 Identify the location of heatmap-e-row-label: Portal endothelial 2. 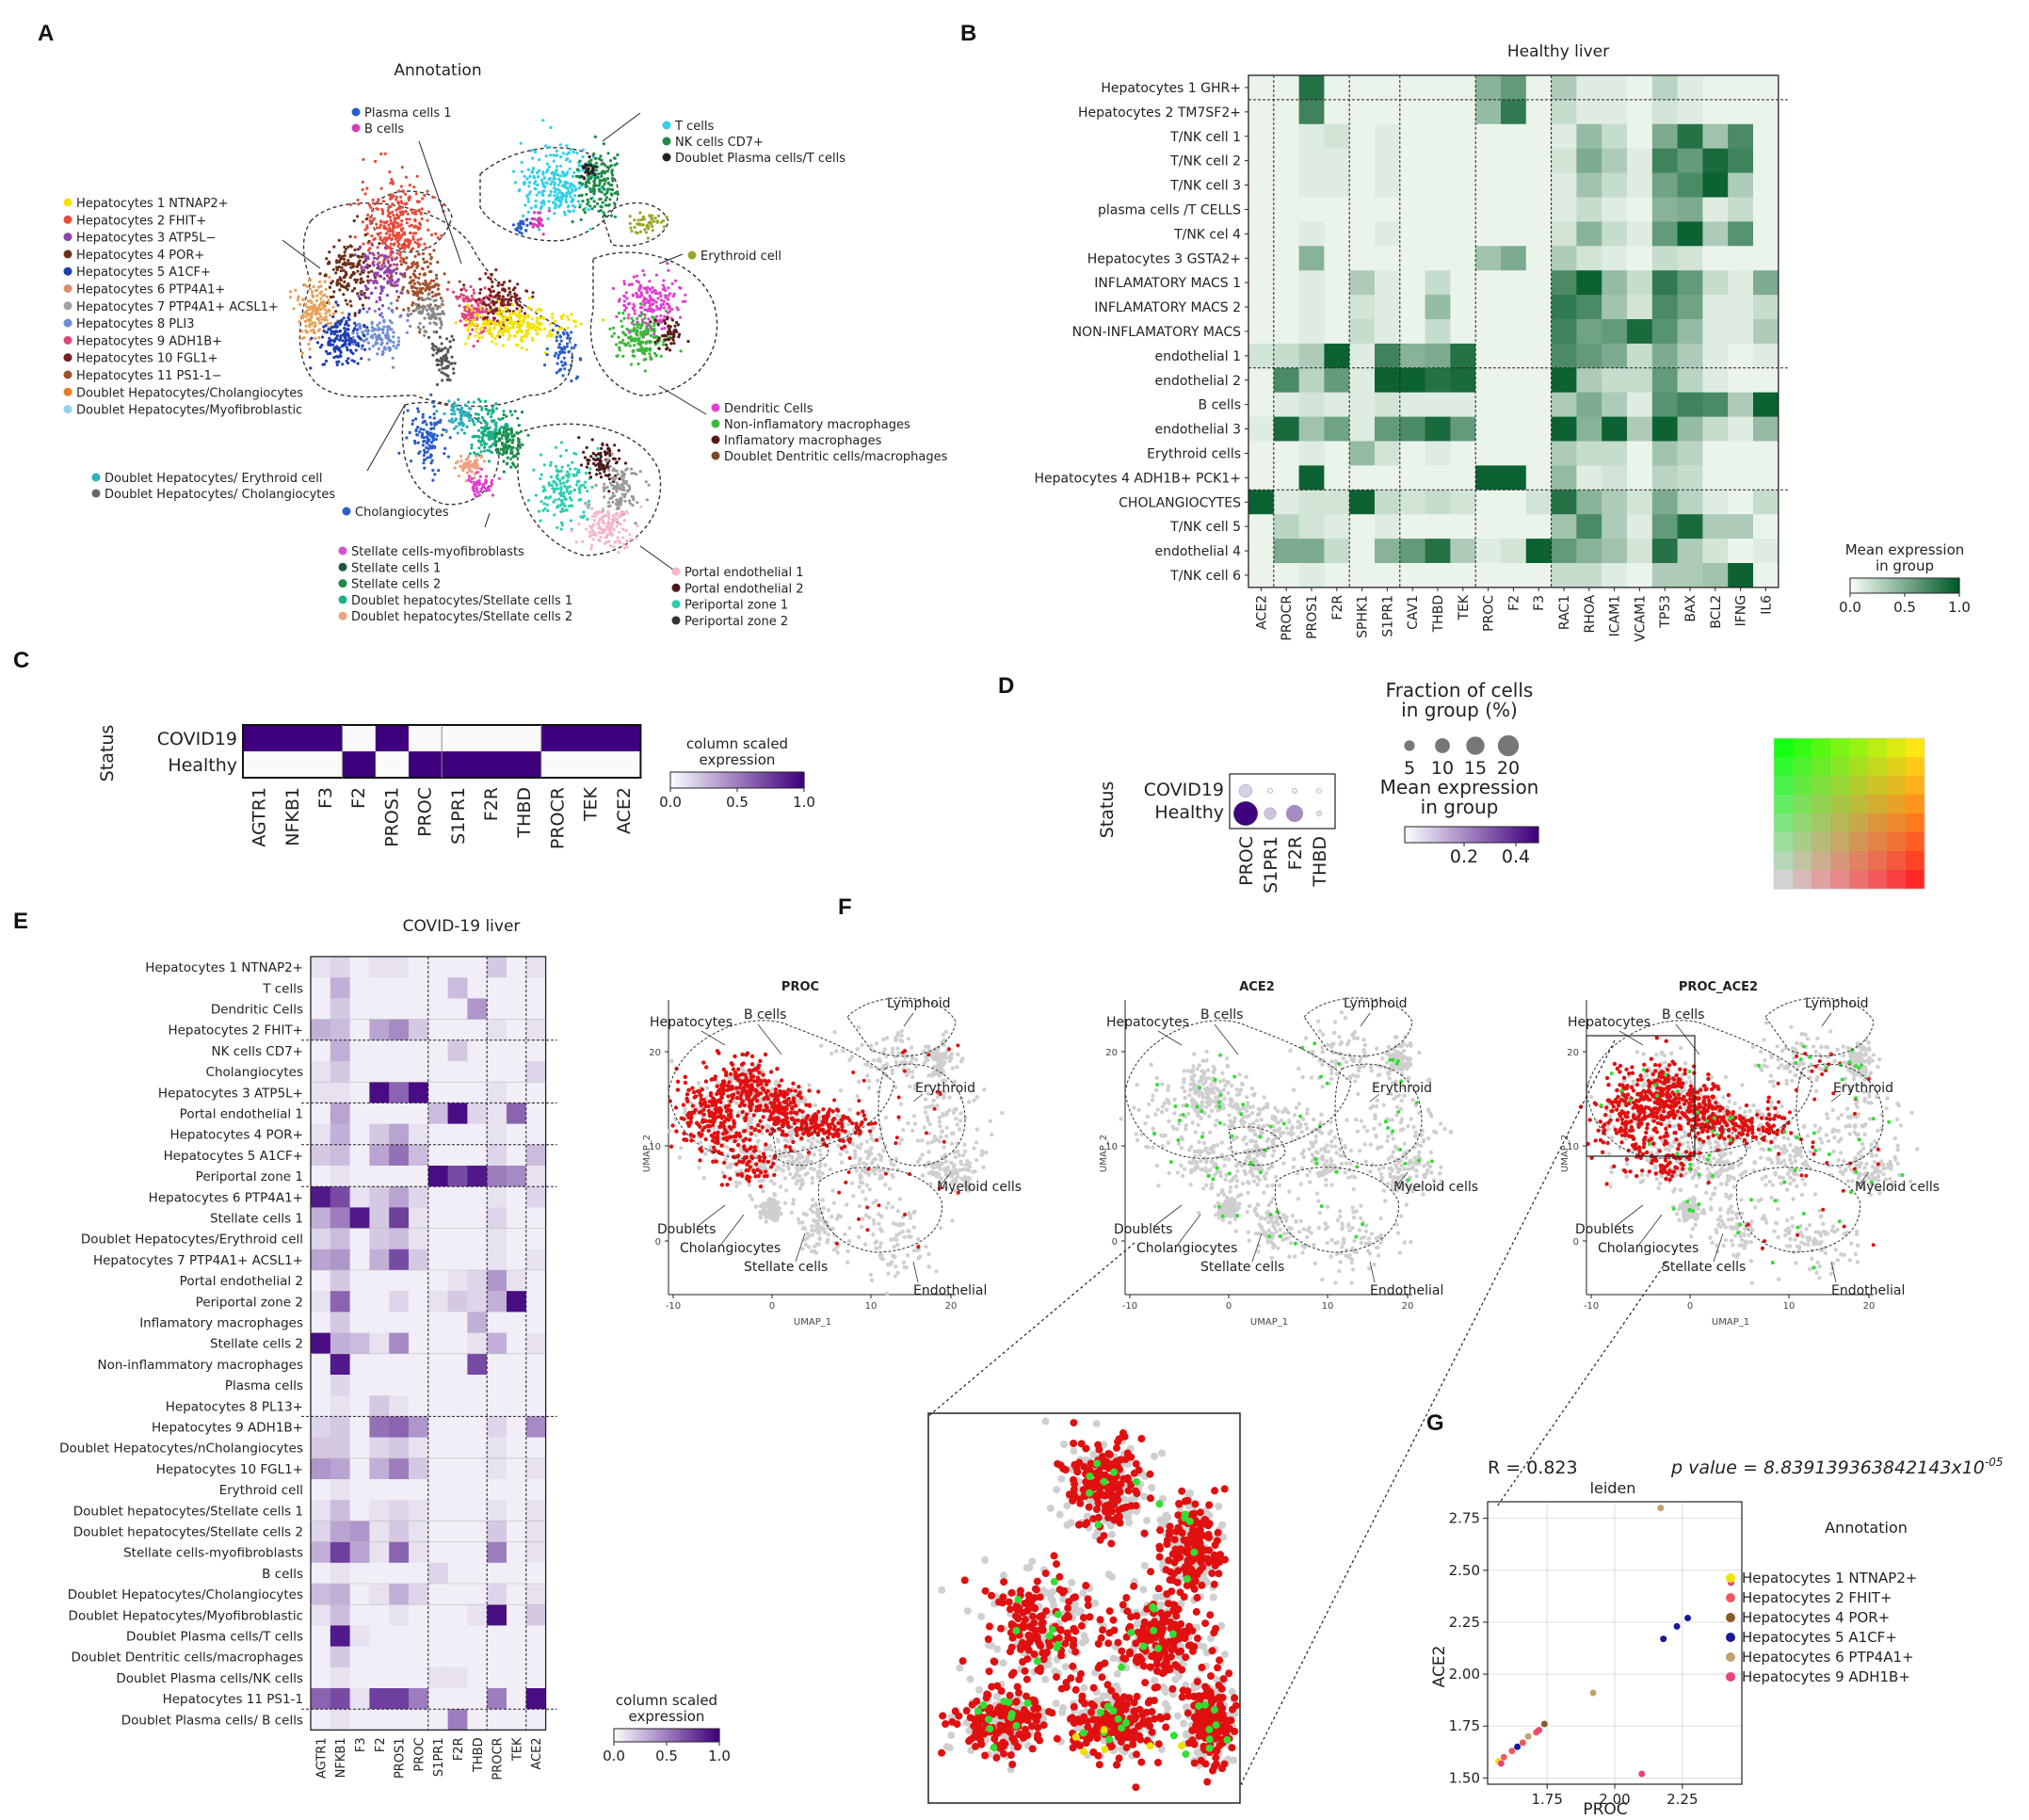
(241, 1281).